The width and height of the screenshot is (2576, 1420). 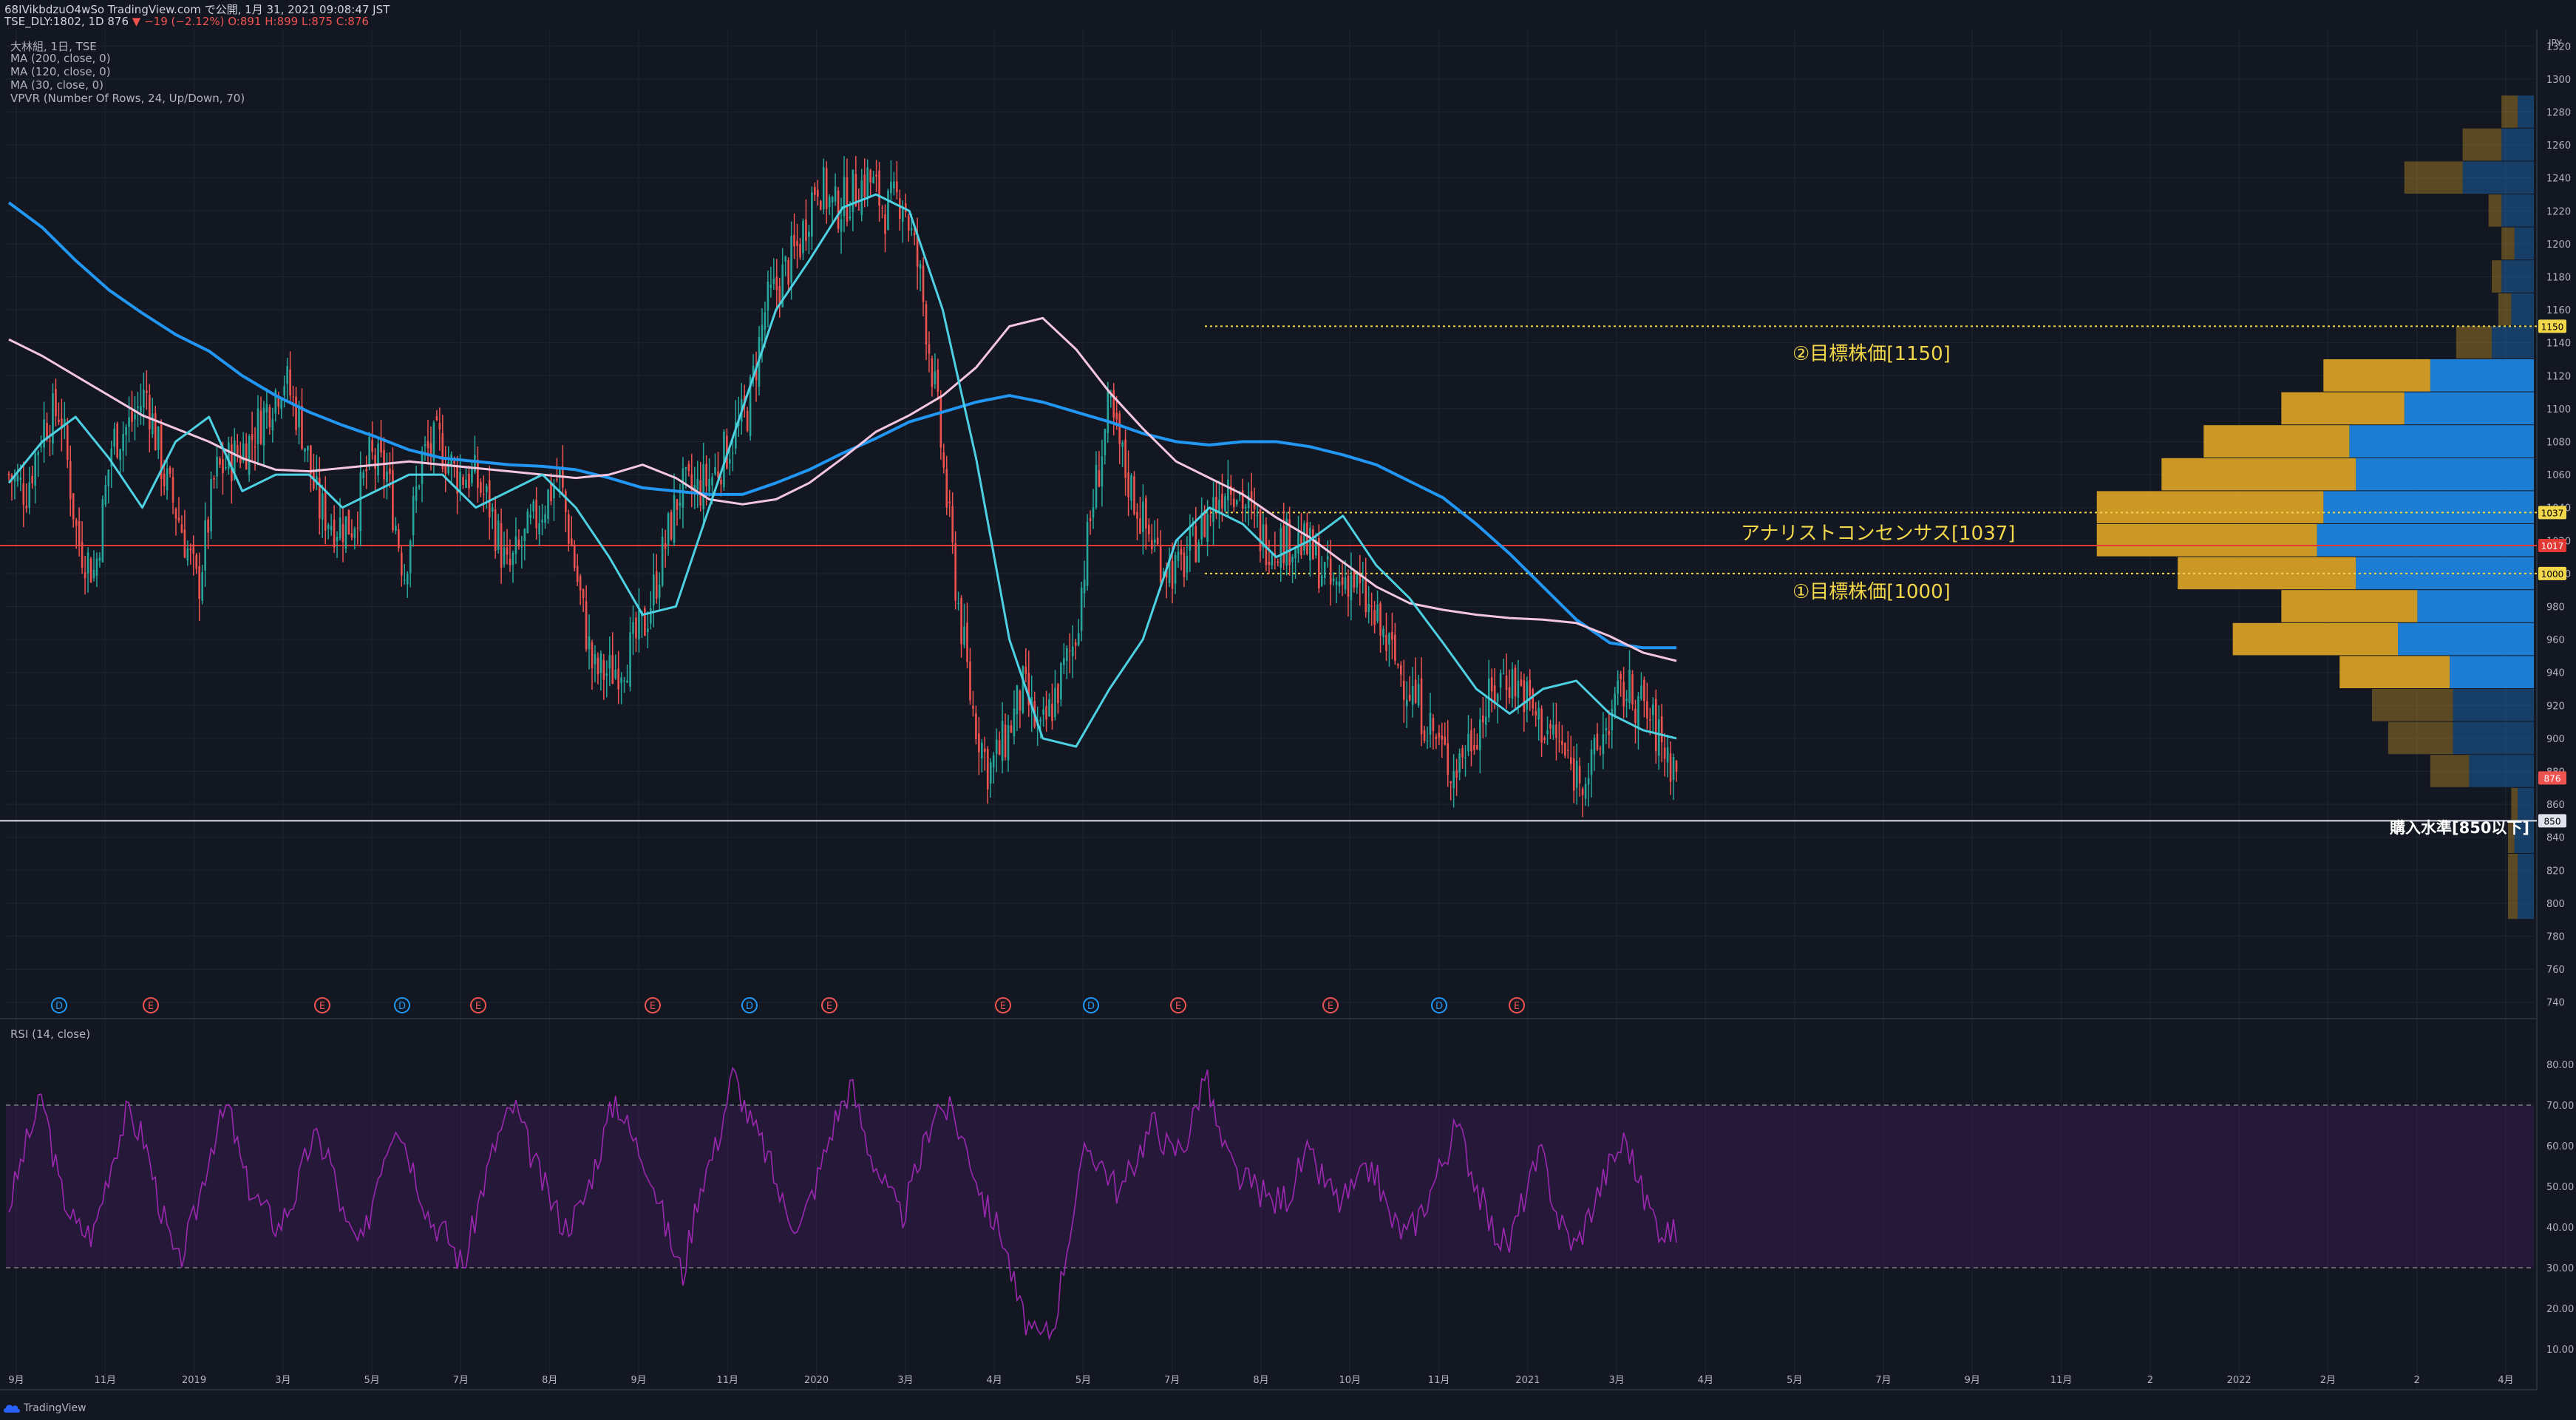 What do you see at coordinates (151, 1005) in the screenshot?
I see `event-E-marker` at bounding box center [151, 1005].